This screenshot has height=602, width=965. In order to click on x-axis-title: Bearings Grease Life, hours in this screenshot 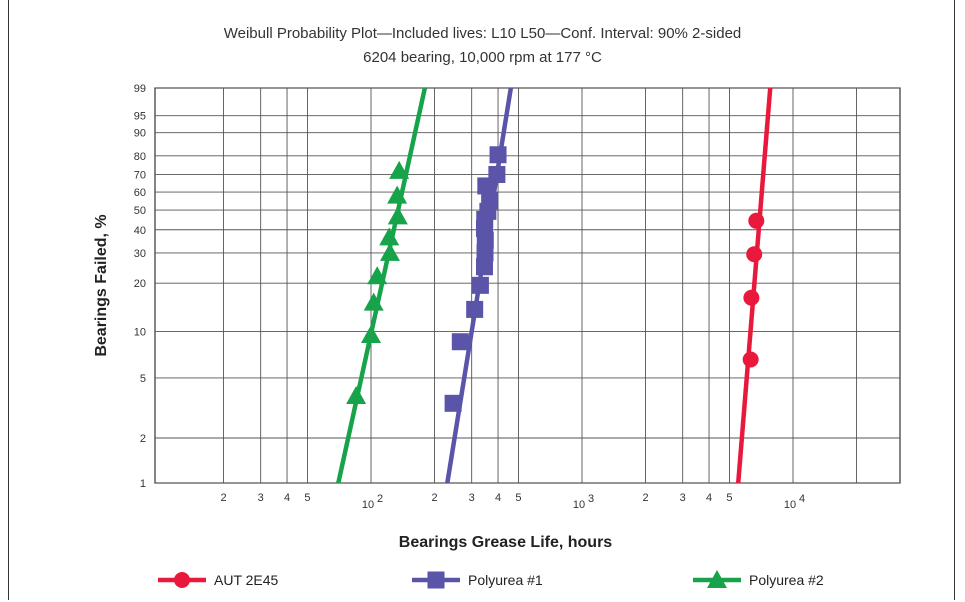, I will do `click(506, 542)`.